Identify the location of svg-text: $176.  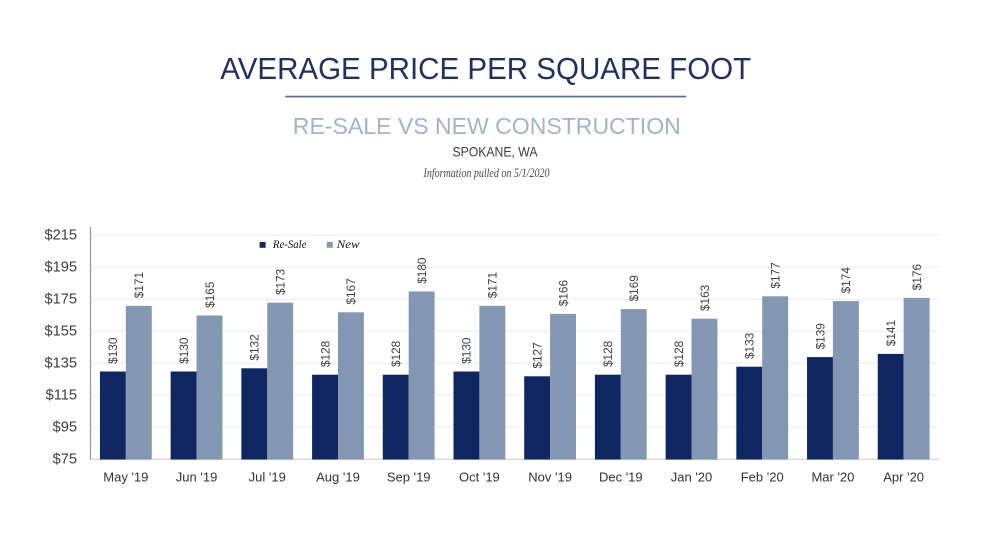
(917, 277).